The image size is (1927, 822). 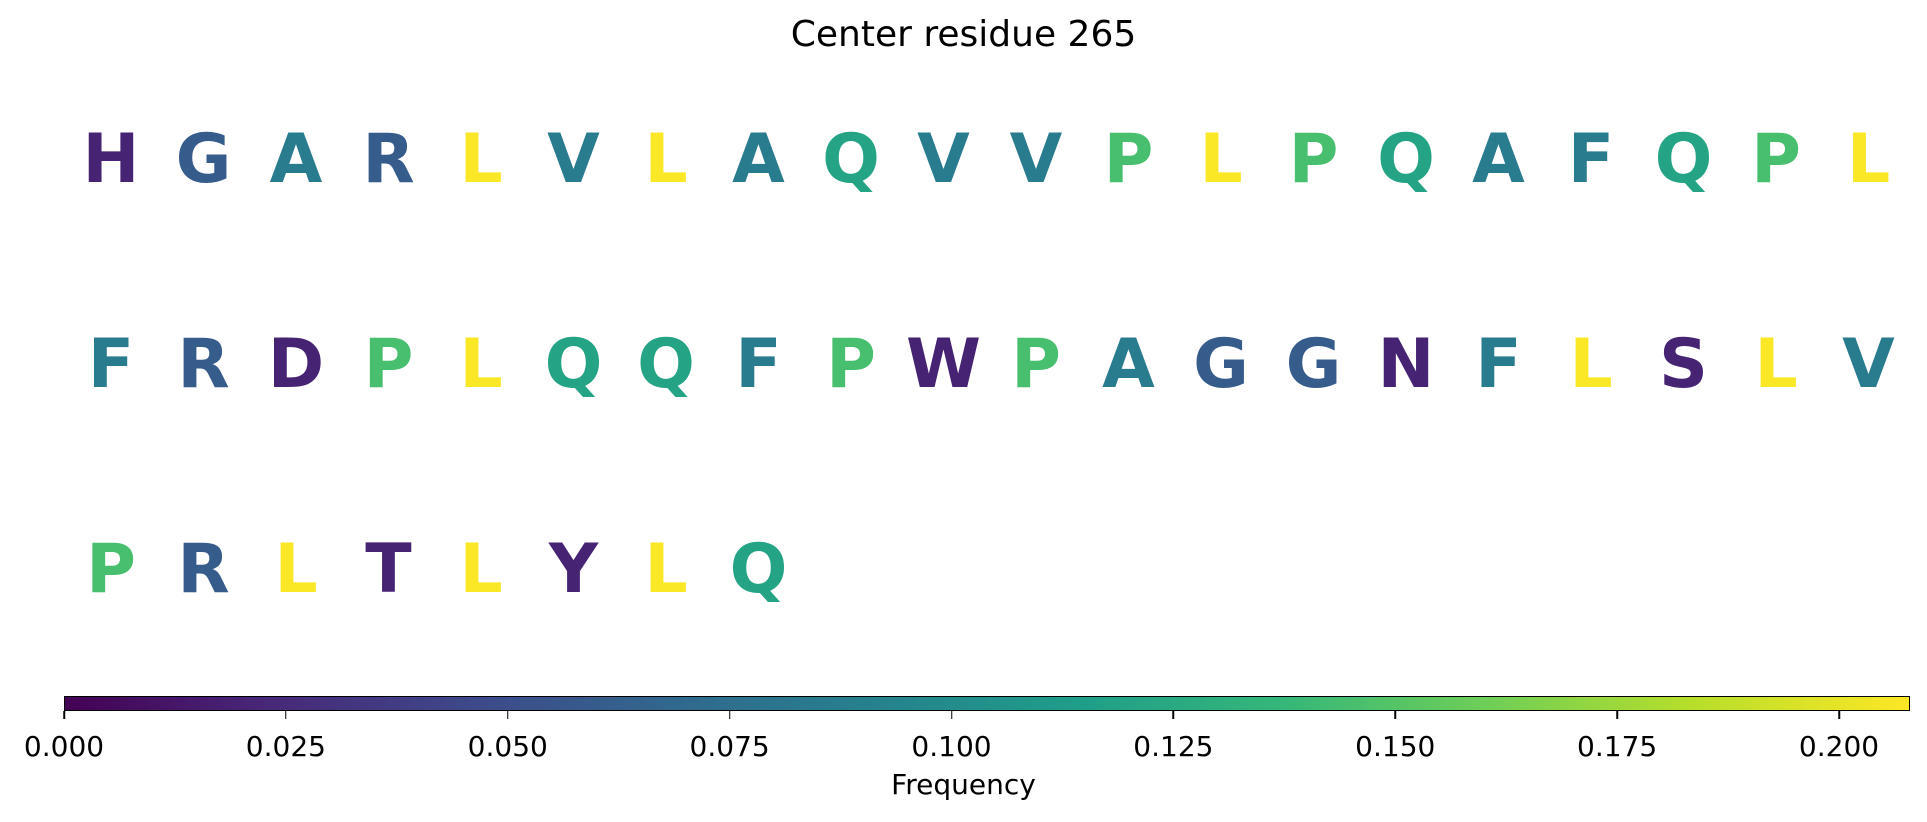 What do you see at coordinates (573, 569) in the screenshot?
I see `residue-letter: Y` at bounding box center [573, 569].